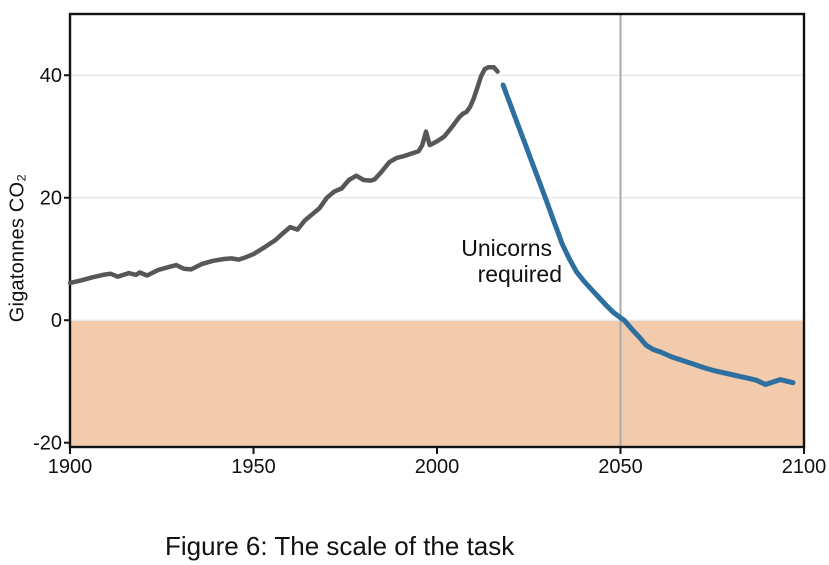 This screenshot has height=565, width=829. I want to click on y-tick-label-20: 20, so click(51, 199).